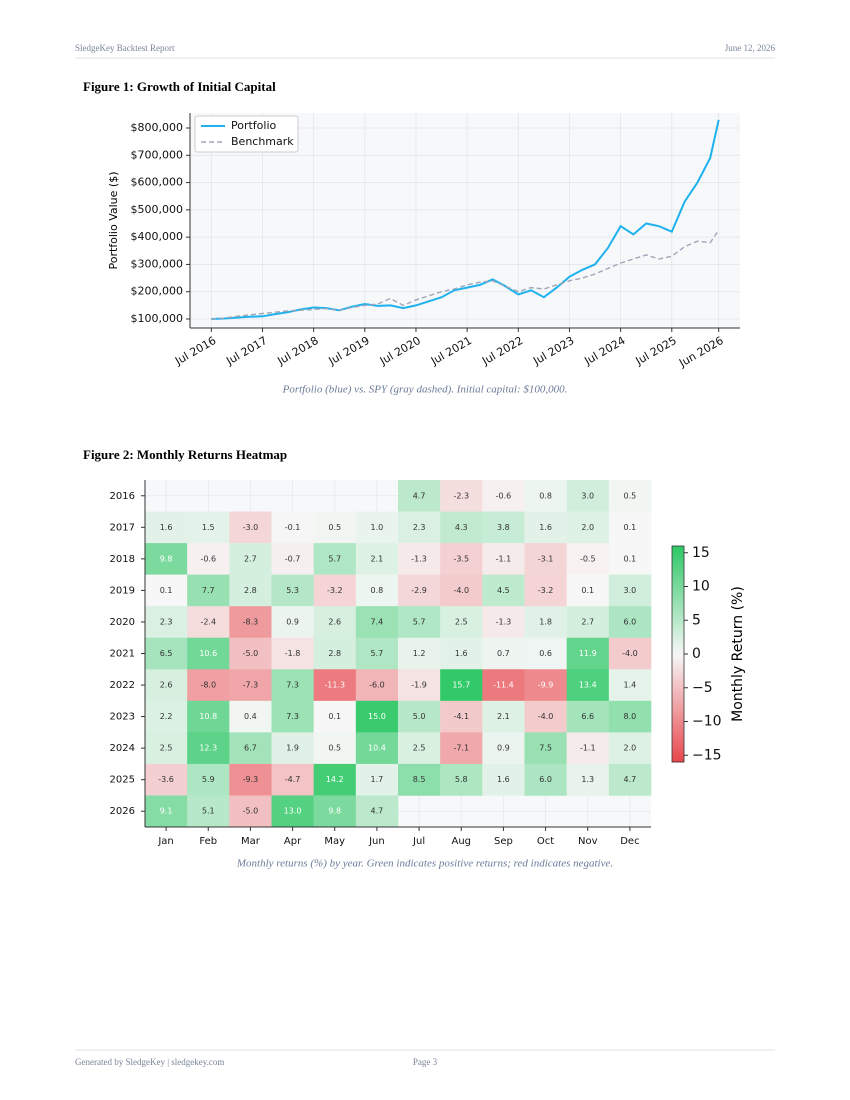  I want to click on cell-label: 1.9, so click(292, 748).